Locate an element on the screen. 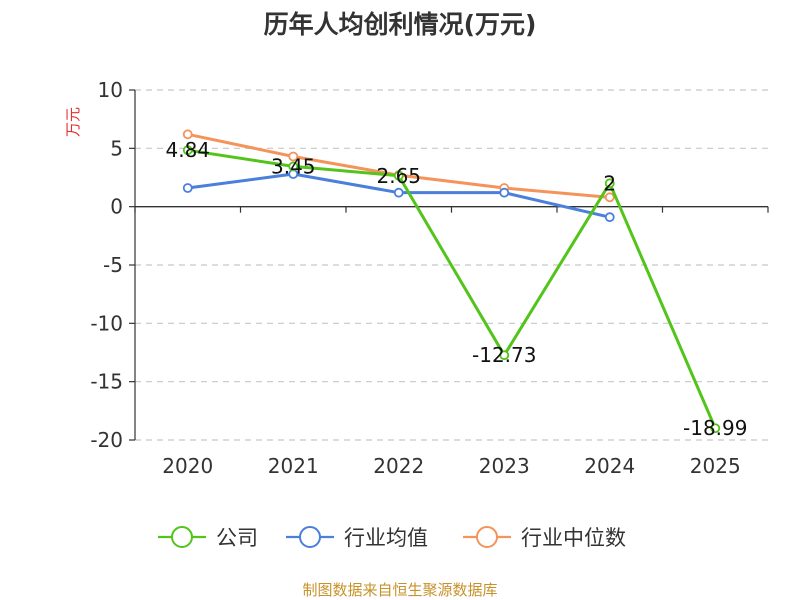  y-tick-label: -20 is located at coordinates (106, 440).